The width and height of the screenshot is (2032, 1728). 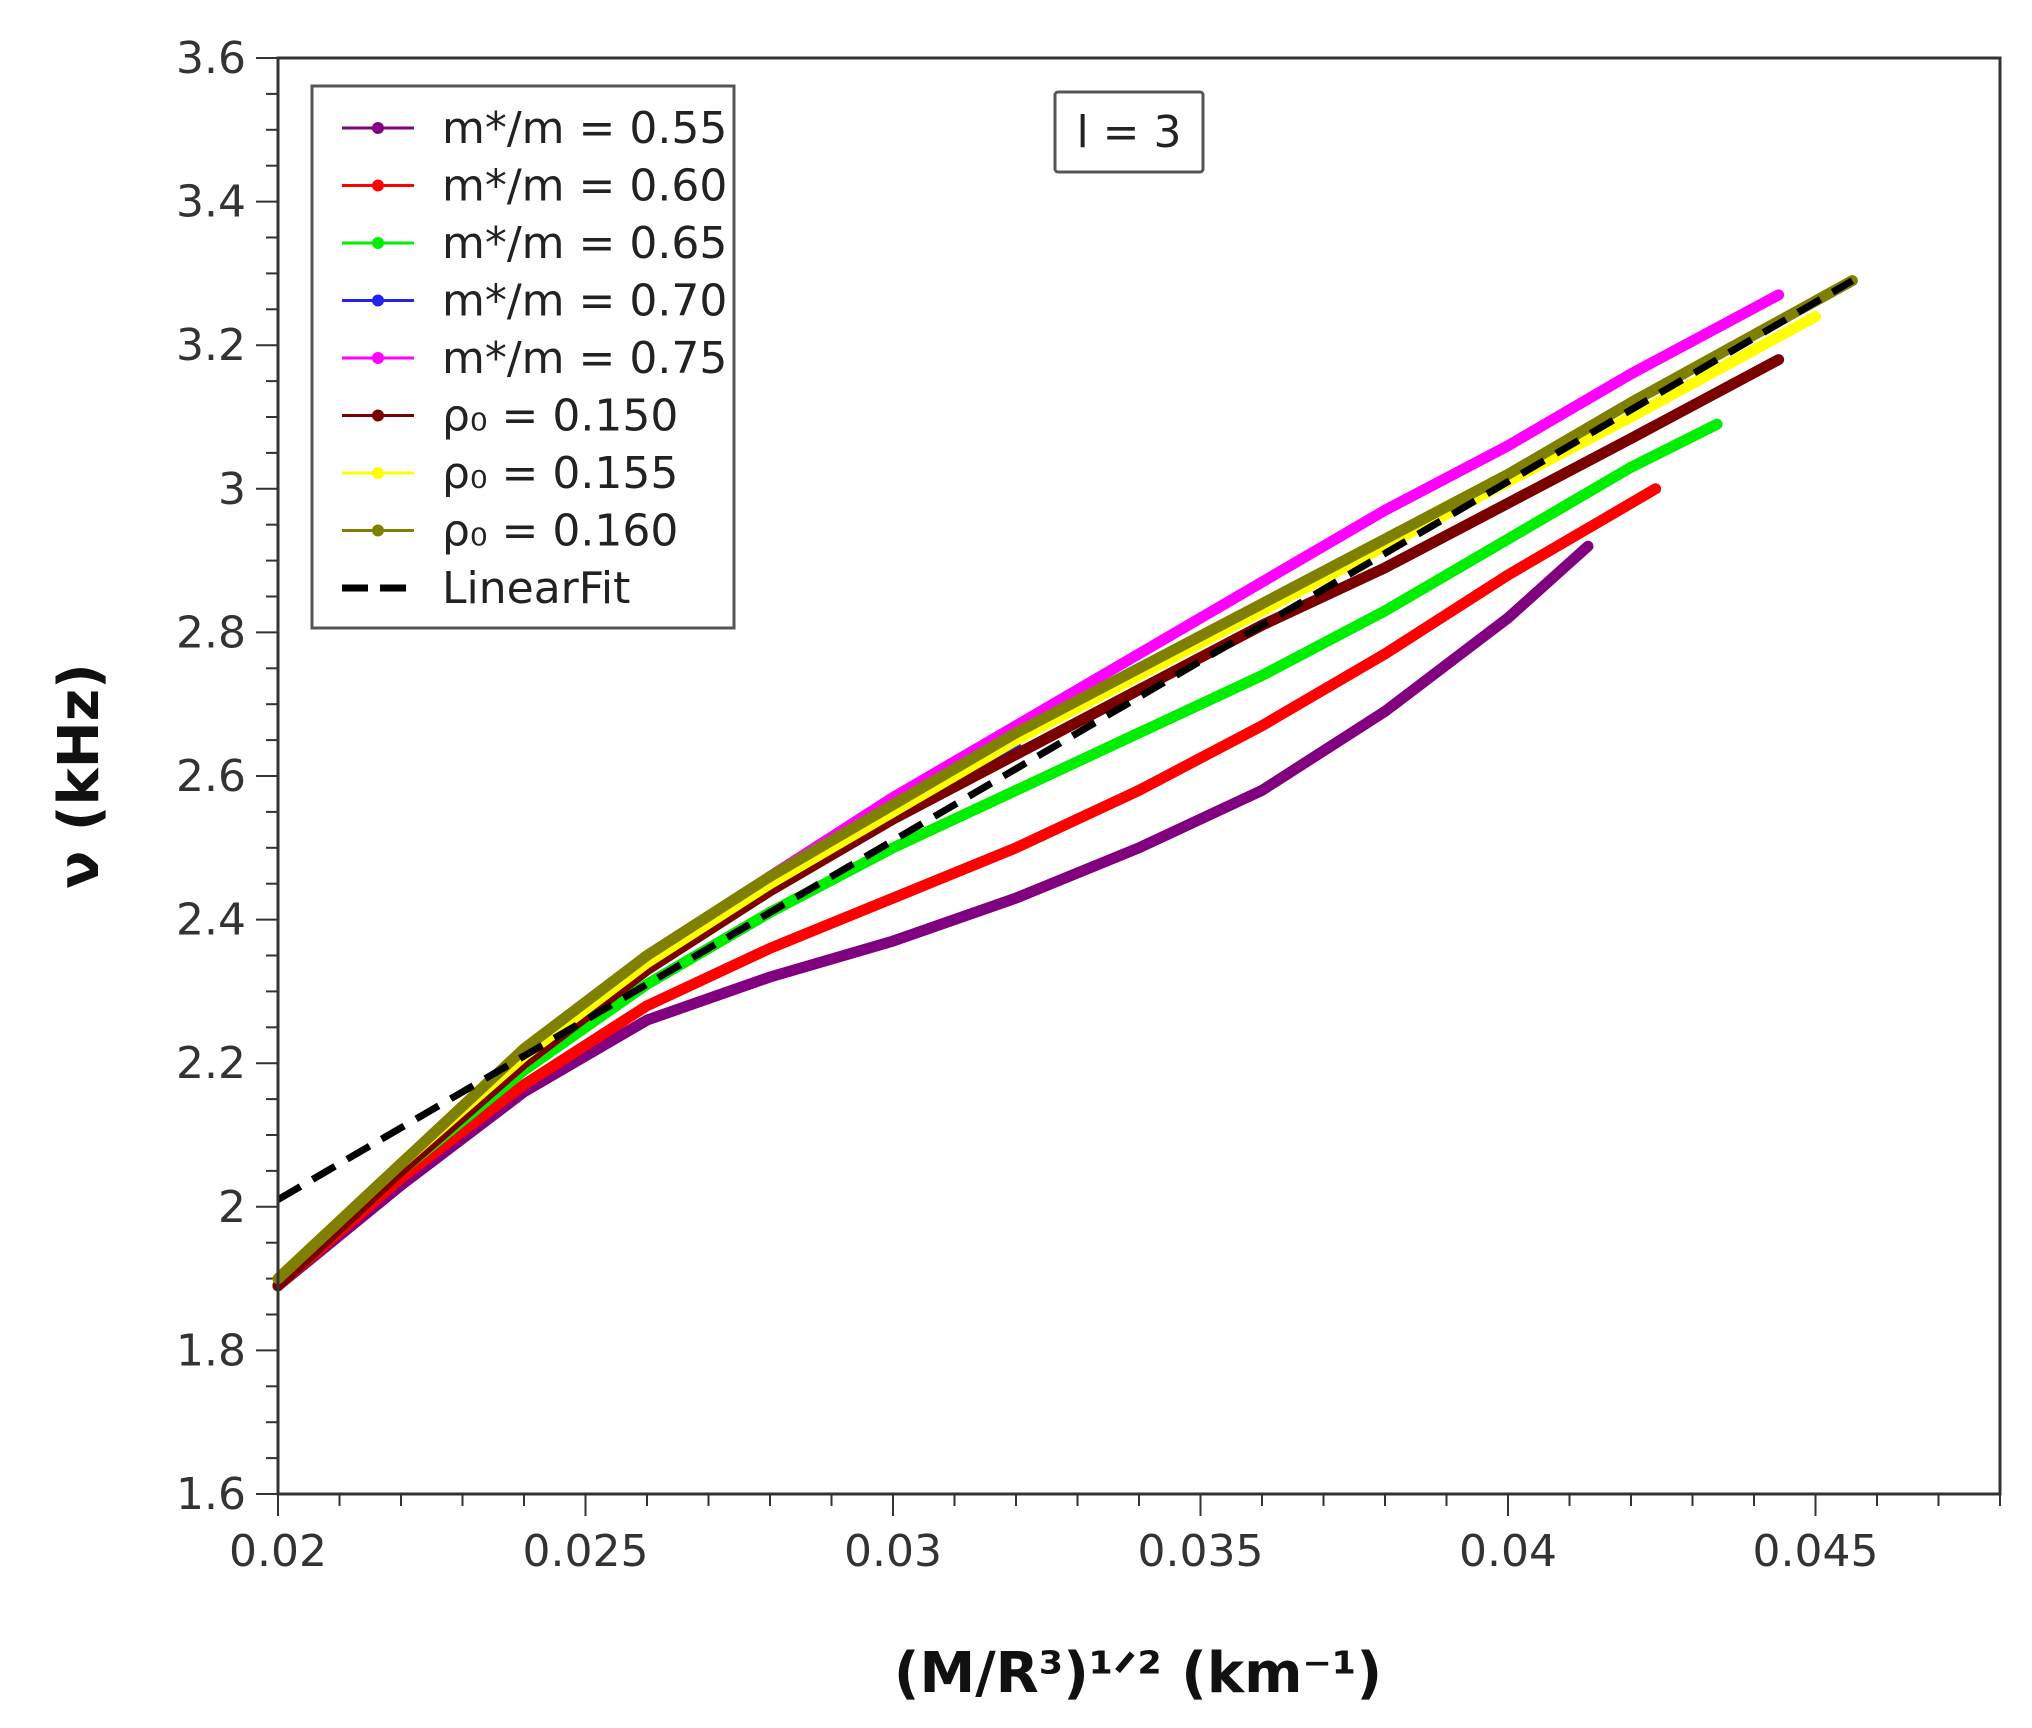 I want to click on legend-entry: m*/m = 0.75, so click(x=534, y=358).